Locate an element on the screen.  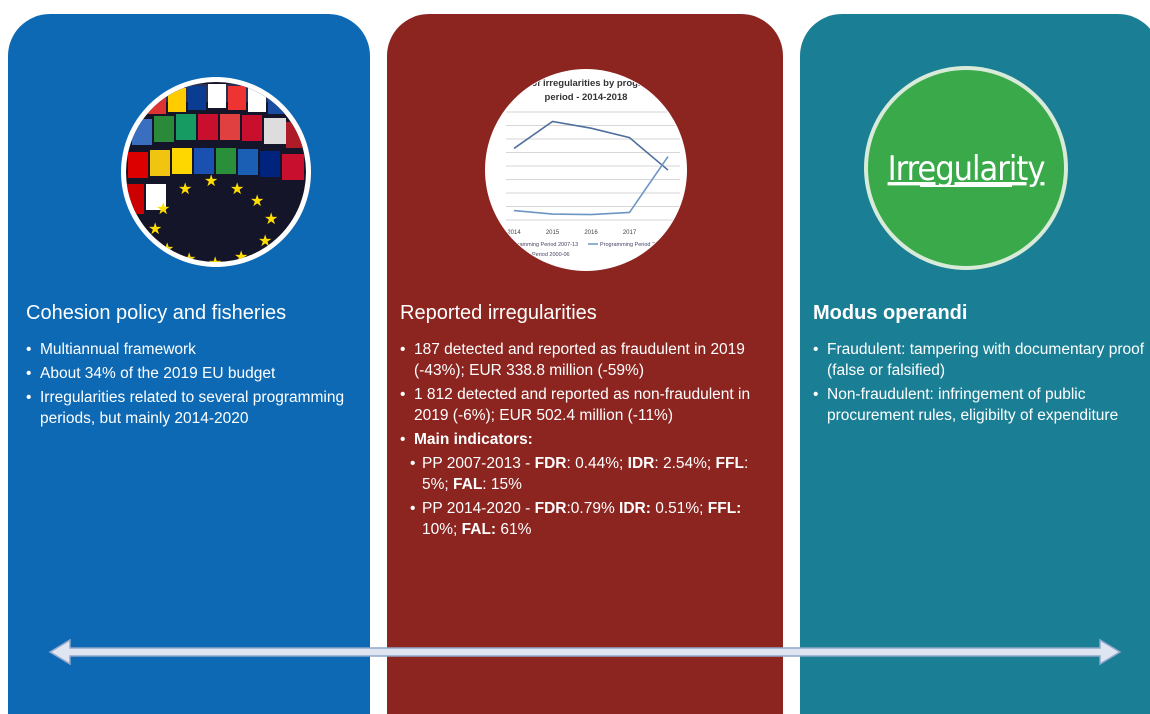
bullet-text: : 15% is located at coordinates (502, 484).